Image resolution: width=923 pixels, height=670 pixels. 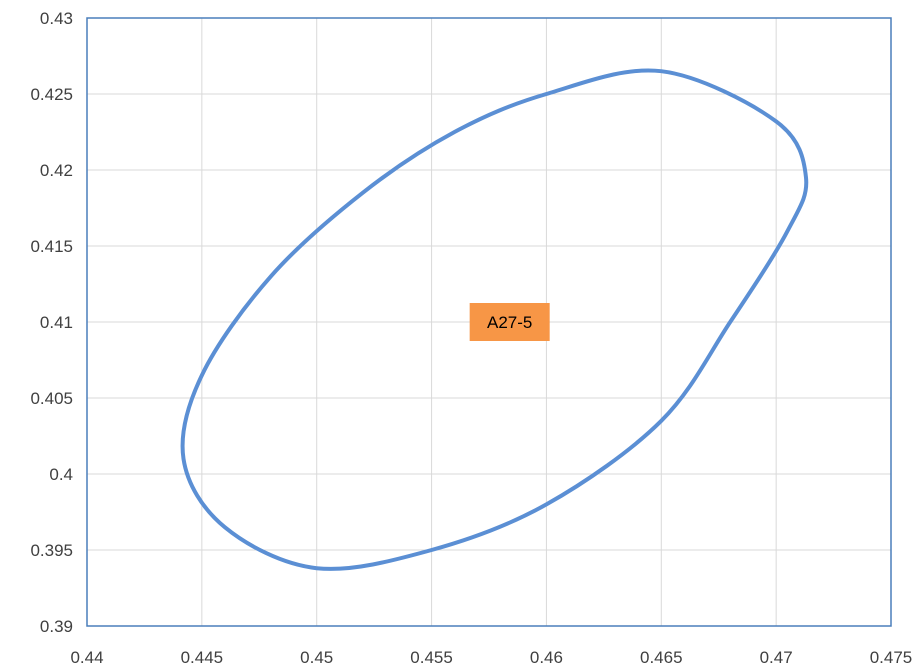 I want to click on x-tick-label: 0.45, so click(x=316, y=657).